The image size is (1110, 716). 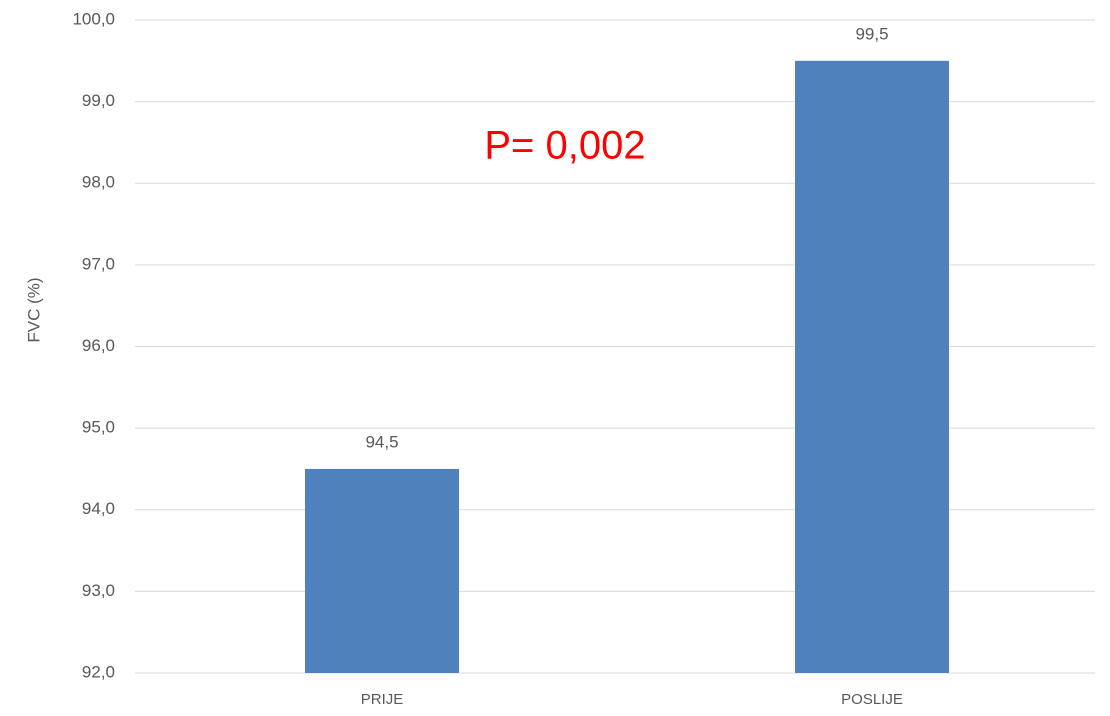 What do you see at coordinates (871, 33) in the screenshot?
I see `data-label: 99,5` at bounding box center [871, 33].